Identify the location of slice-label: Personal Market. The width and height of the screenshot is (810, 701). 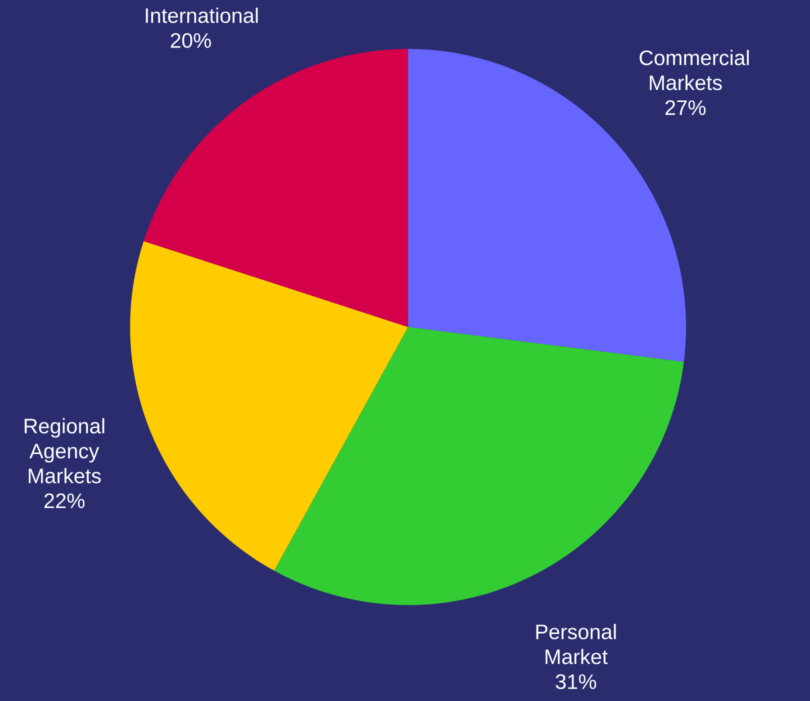
(576, 644).